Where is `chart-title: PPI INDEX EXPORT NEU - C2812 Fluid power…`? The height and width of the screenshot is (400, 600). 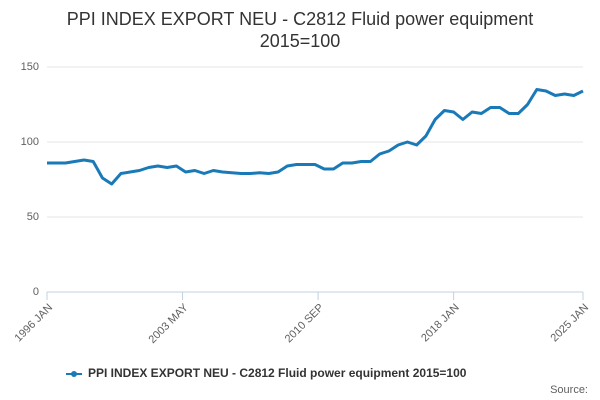
chart-title: PPI INDEX EXPORT NEU - C2812 Fluid power… is located at coordinates (300, 19).